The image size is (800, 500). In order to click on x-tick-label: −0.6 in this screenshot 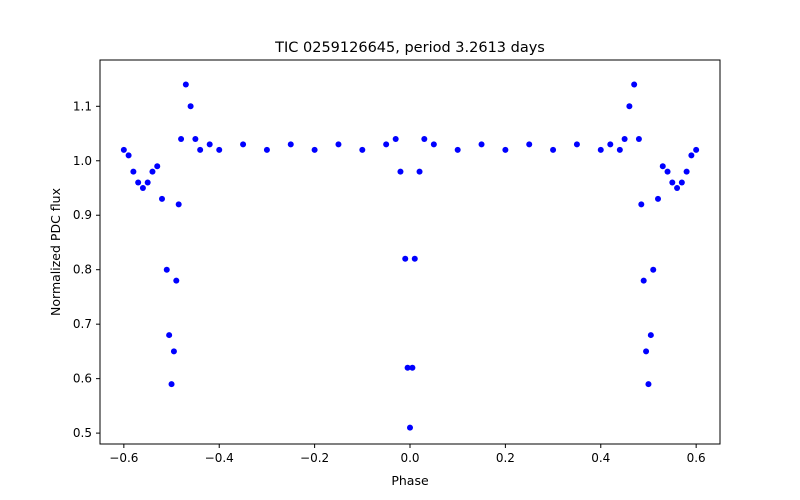, I will do `click(123, 458)`.